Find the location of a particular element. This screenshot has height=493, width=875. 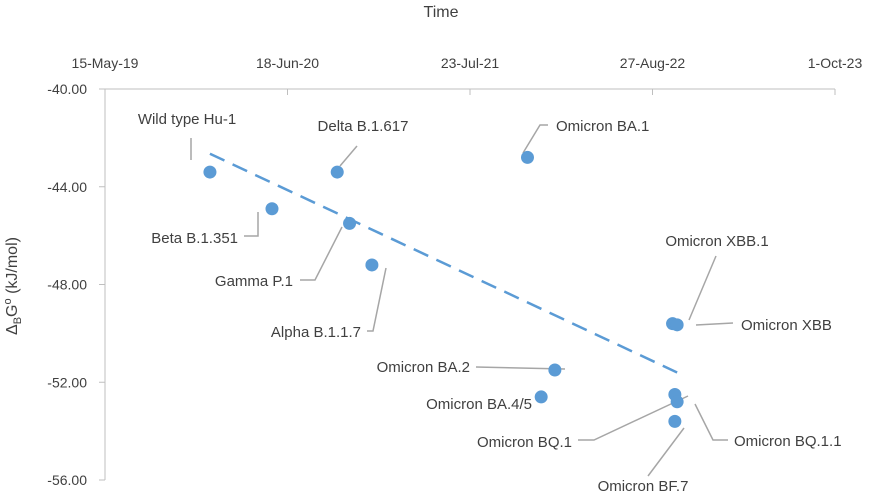

x-tick-label: 15-May-19 is located at coordinates (105, 63).